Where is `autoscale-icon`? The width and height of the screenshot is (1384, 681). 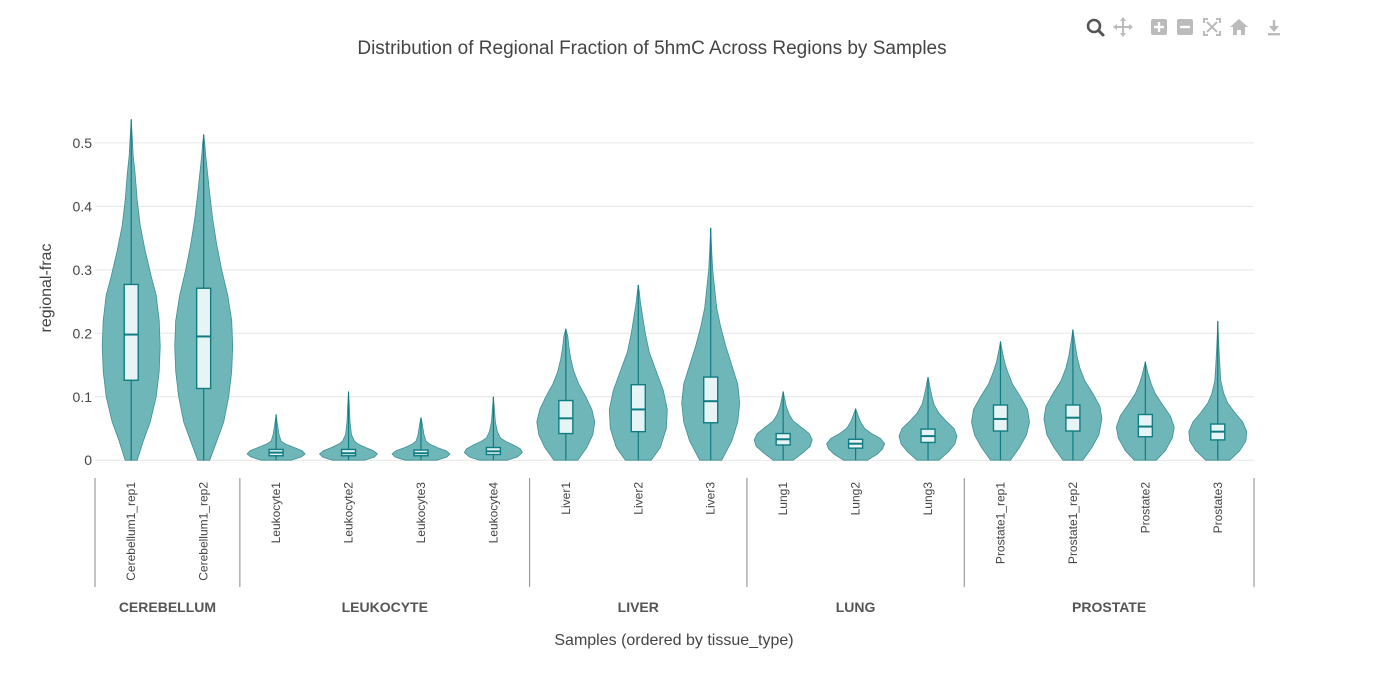
autoscale-icon is located at coordinates (1212, 28).